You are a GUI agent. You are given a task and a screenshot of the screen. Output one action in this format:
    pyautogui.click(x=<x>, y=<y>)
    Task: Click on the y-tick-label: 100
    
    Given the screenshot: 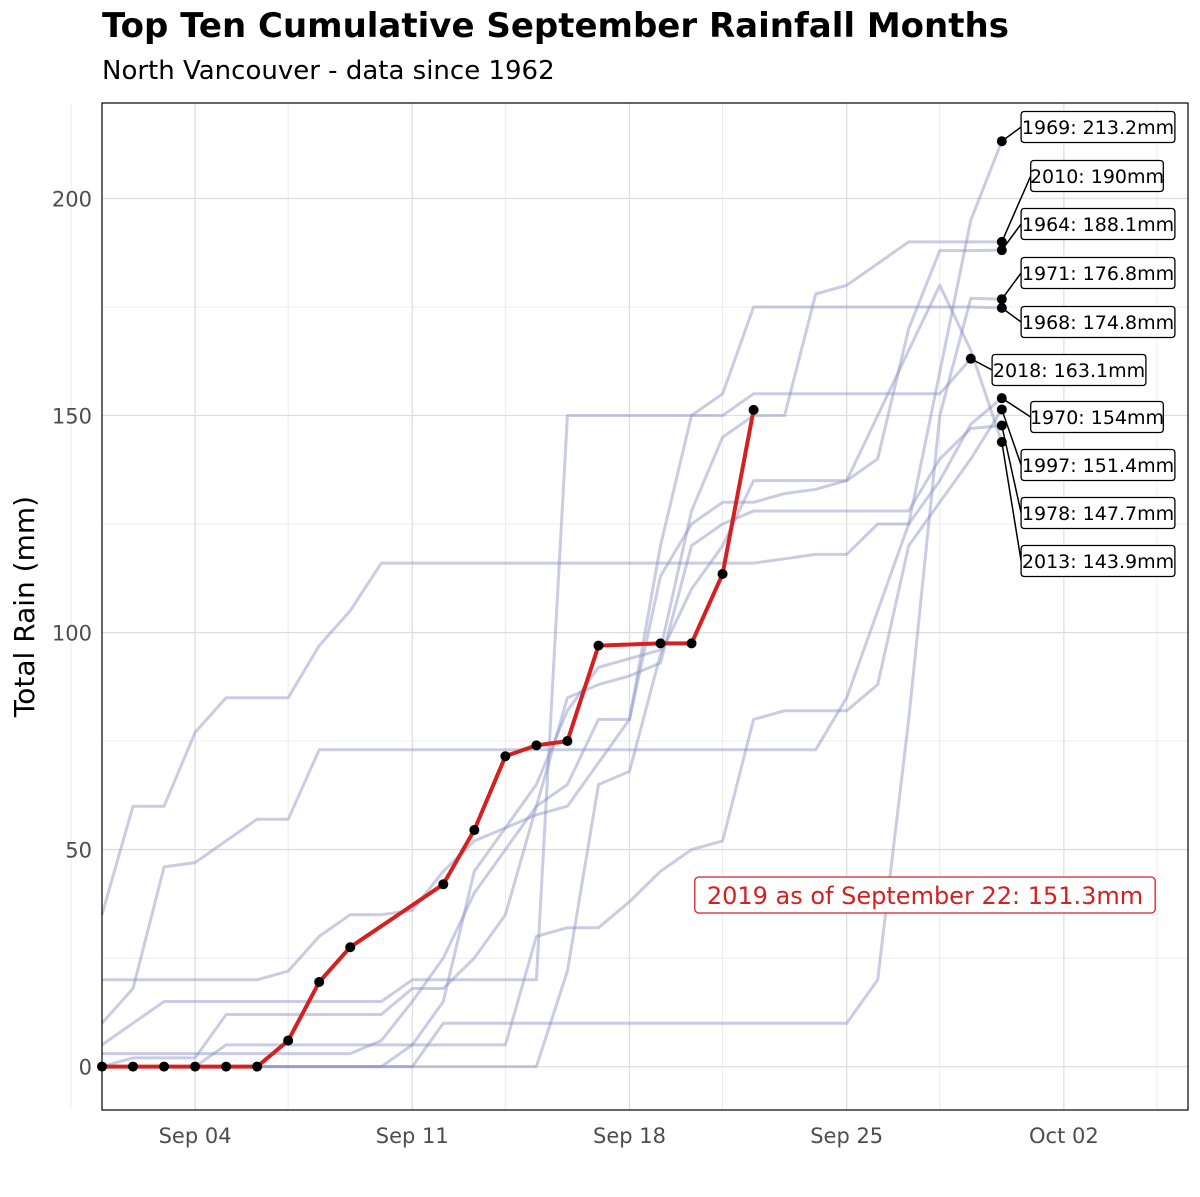 What is the action you would take?
    pyautogui.click(x=72, y=634)
    